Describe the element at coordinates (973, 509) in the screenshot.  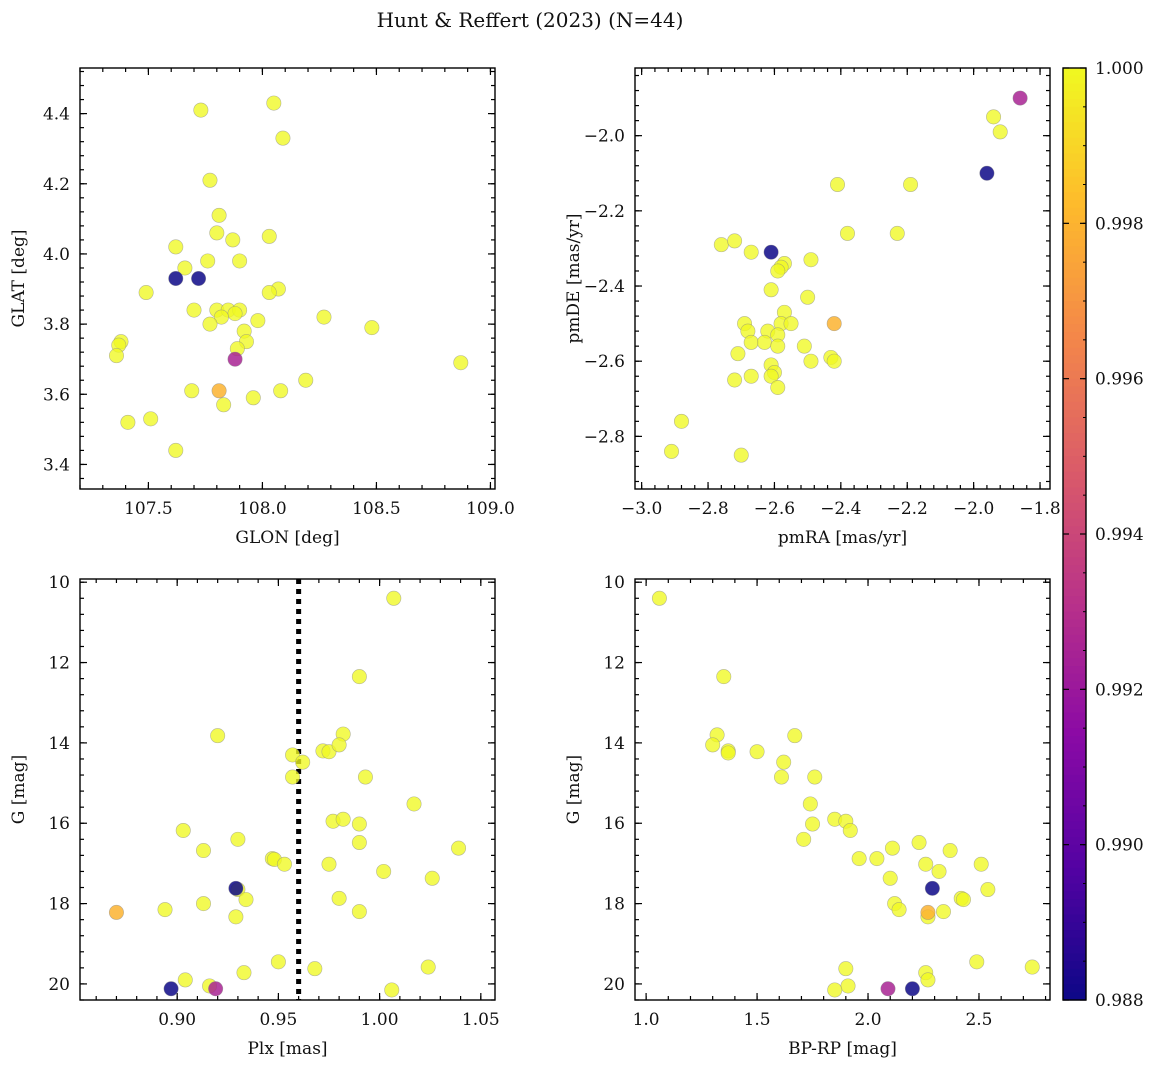
I see `xtick-label: −2.0` at that location.